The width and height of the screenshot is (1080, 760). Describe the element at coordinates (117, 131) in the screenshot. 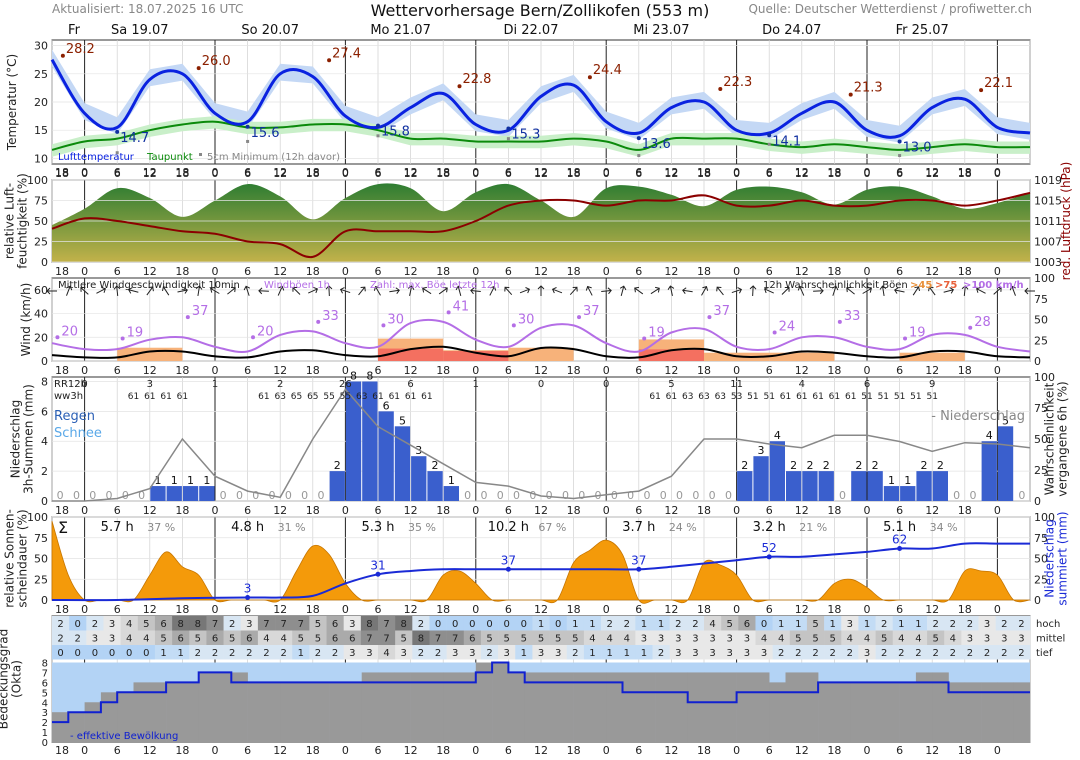

I see `temp-min-marker` at that location.